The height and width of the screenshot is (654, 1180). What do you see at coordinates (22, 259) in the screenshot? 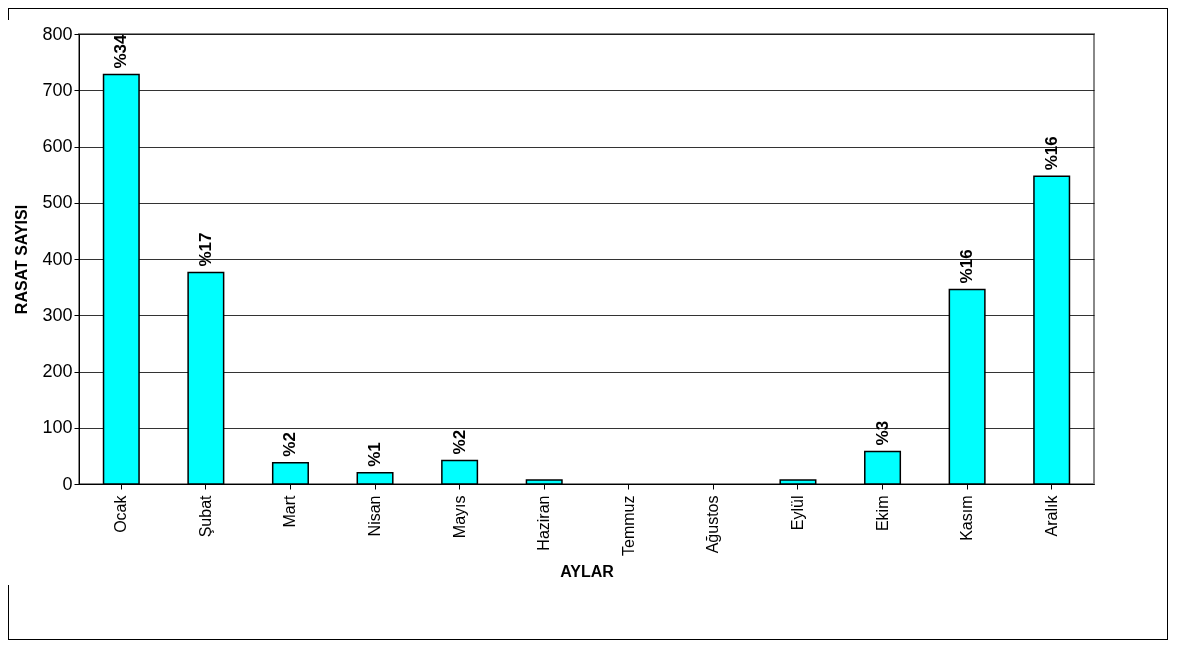
I see `y-axis-title: RASAT SAYISI` at bounding box center [22, 259].